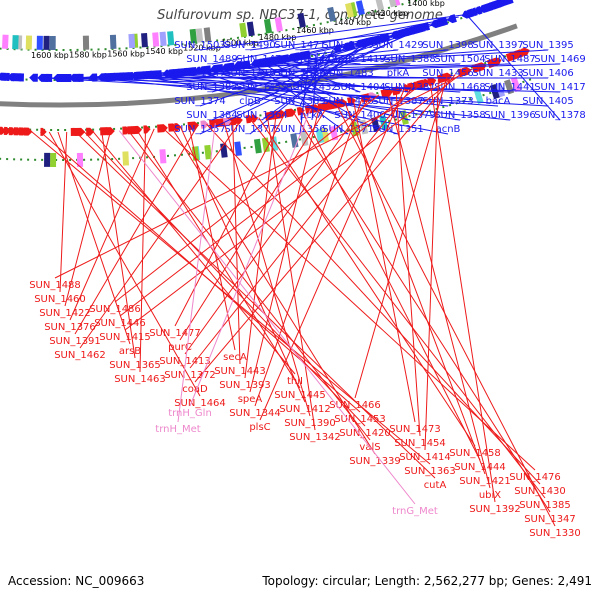 This screenshot has width=600, height=600. I want to click on kbp-tick-label: 1440 kbp, so click(352, 22).